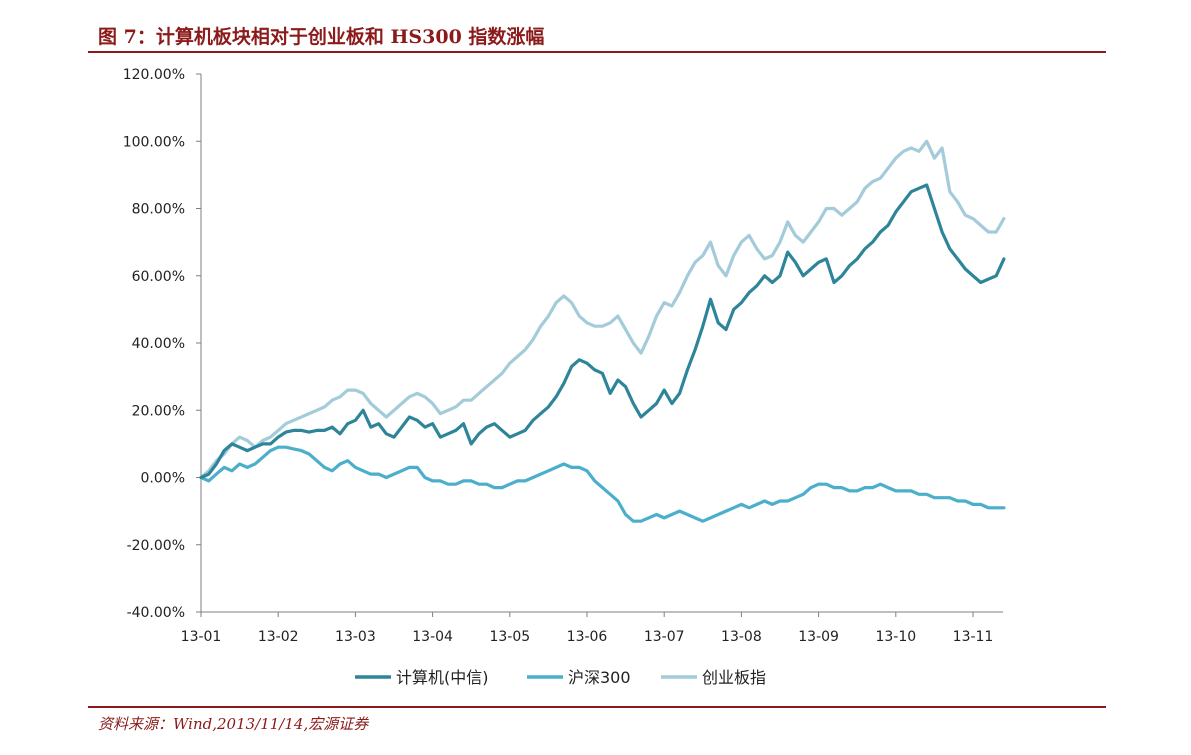 The width and height of the screenshot is (1191, 755). What do you see at coordinates (156, 613) in the screenshot?
I see `y-tick-label: -40.00%` at bounding box center [156, 613].